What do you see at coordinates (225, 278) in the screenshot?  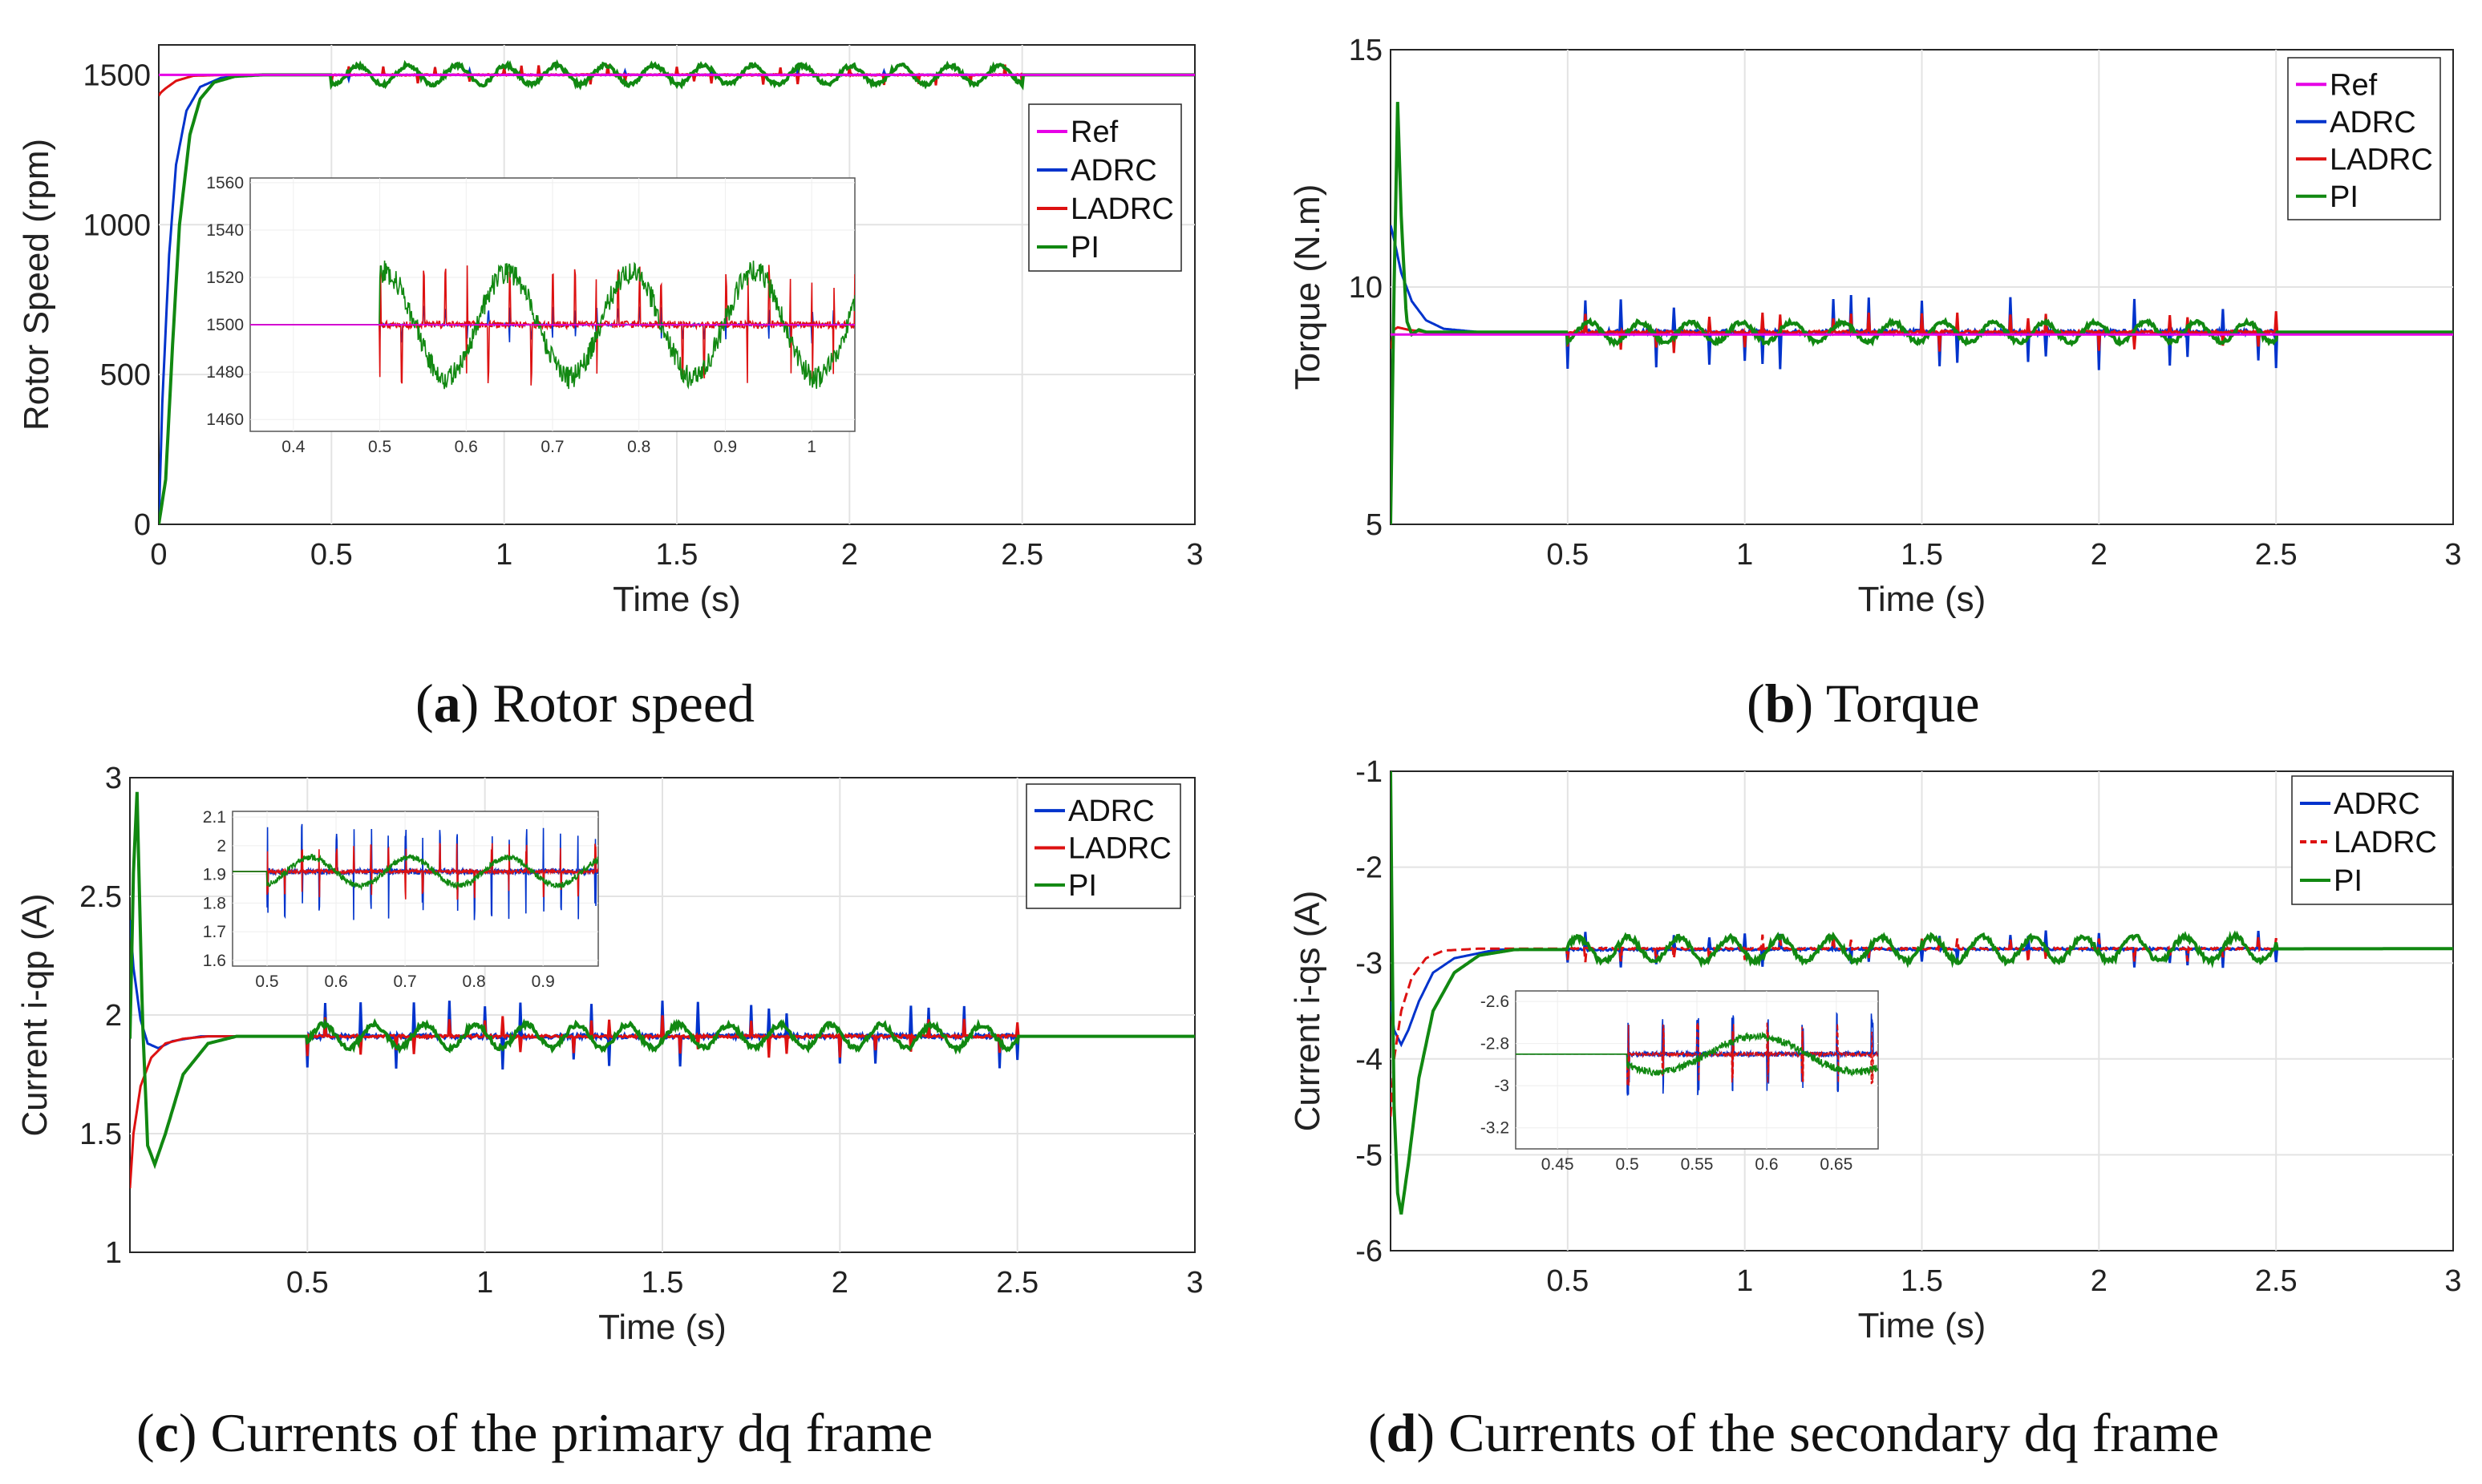 I see `inset-y-tick-label: 1520` at bounding box center [225, 278].